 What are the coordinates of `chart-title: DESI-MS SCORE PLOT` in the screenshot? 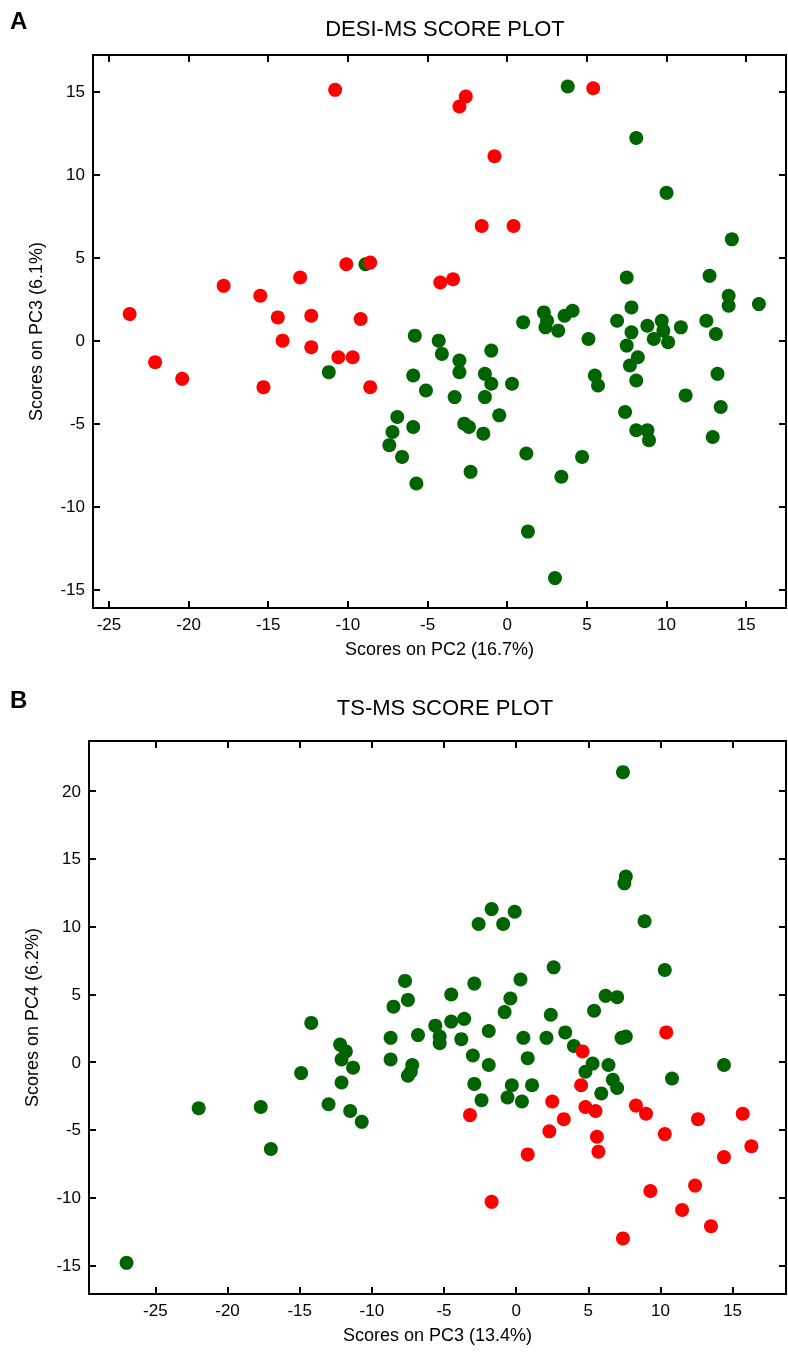 It's located at (445, 28).